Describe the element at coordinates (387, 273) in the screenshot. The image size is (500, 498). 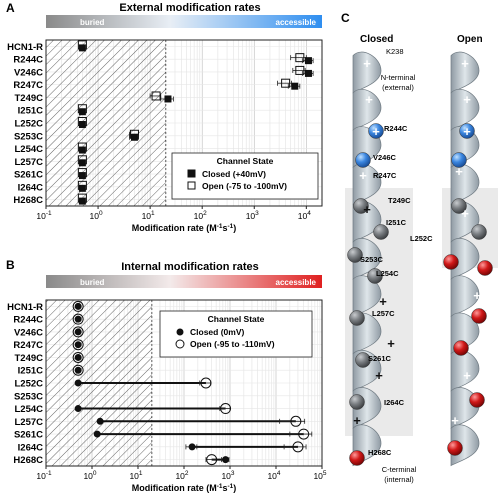
I see `residue-label: L254C` at that location.